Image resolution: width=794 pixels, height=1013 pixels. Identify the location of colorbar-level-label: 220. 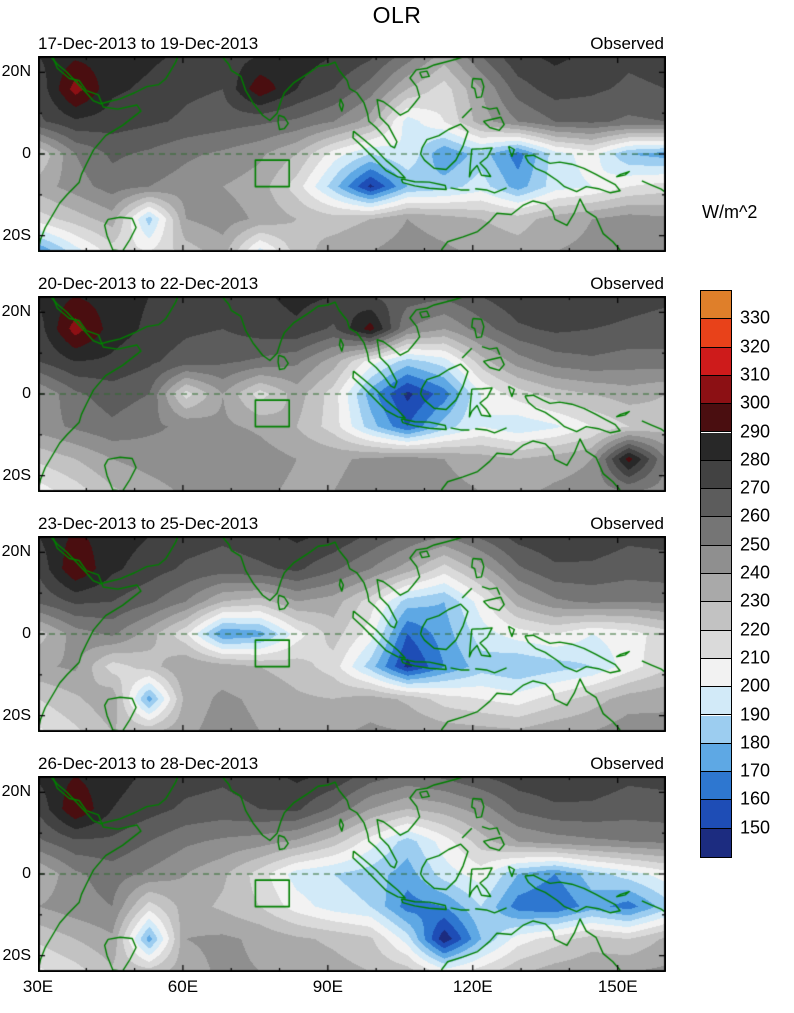
(755, 629).